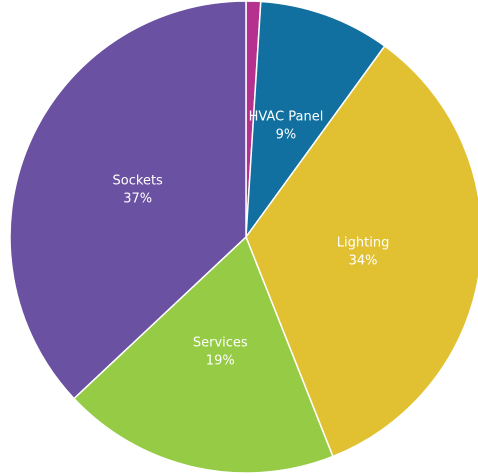  I want to click on slice-label: Lighting, so click(363, 242).